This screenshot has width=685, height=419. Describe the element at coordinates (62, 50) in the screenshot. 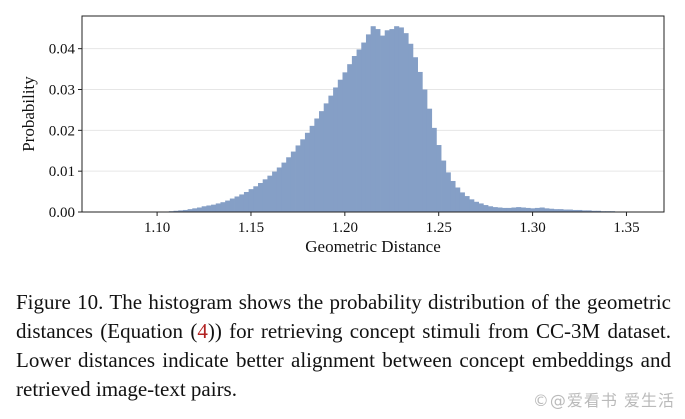

I see `y-tick-label: 0.04` at that location.